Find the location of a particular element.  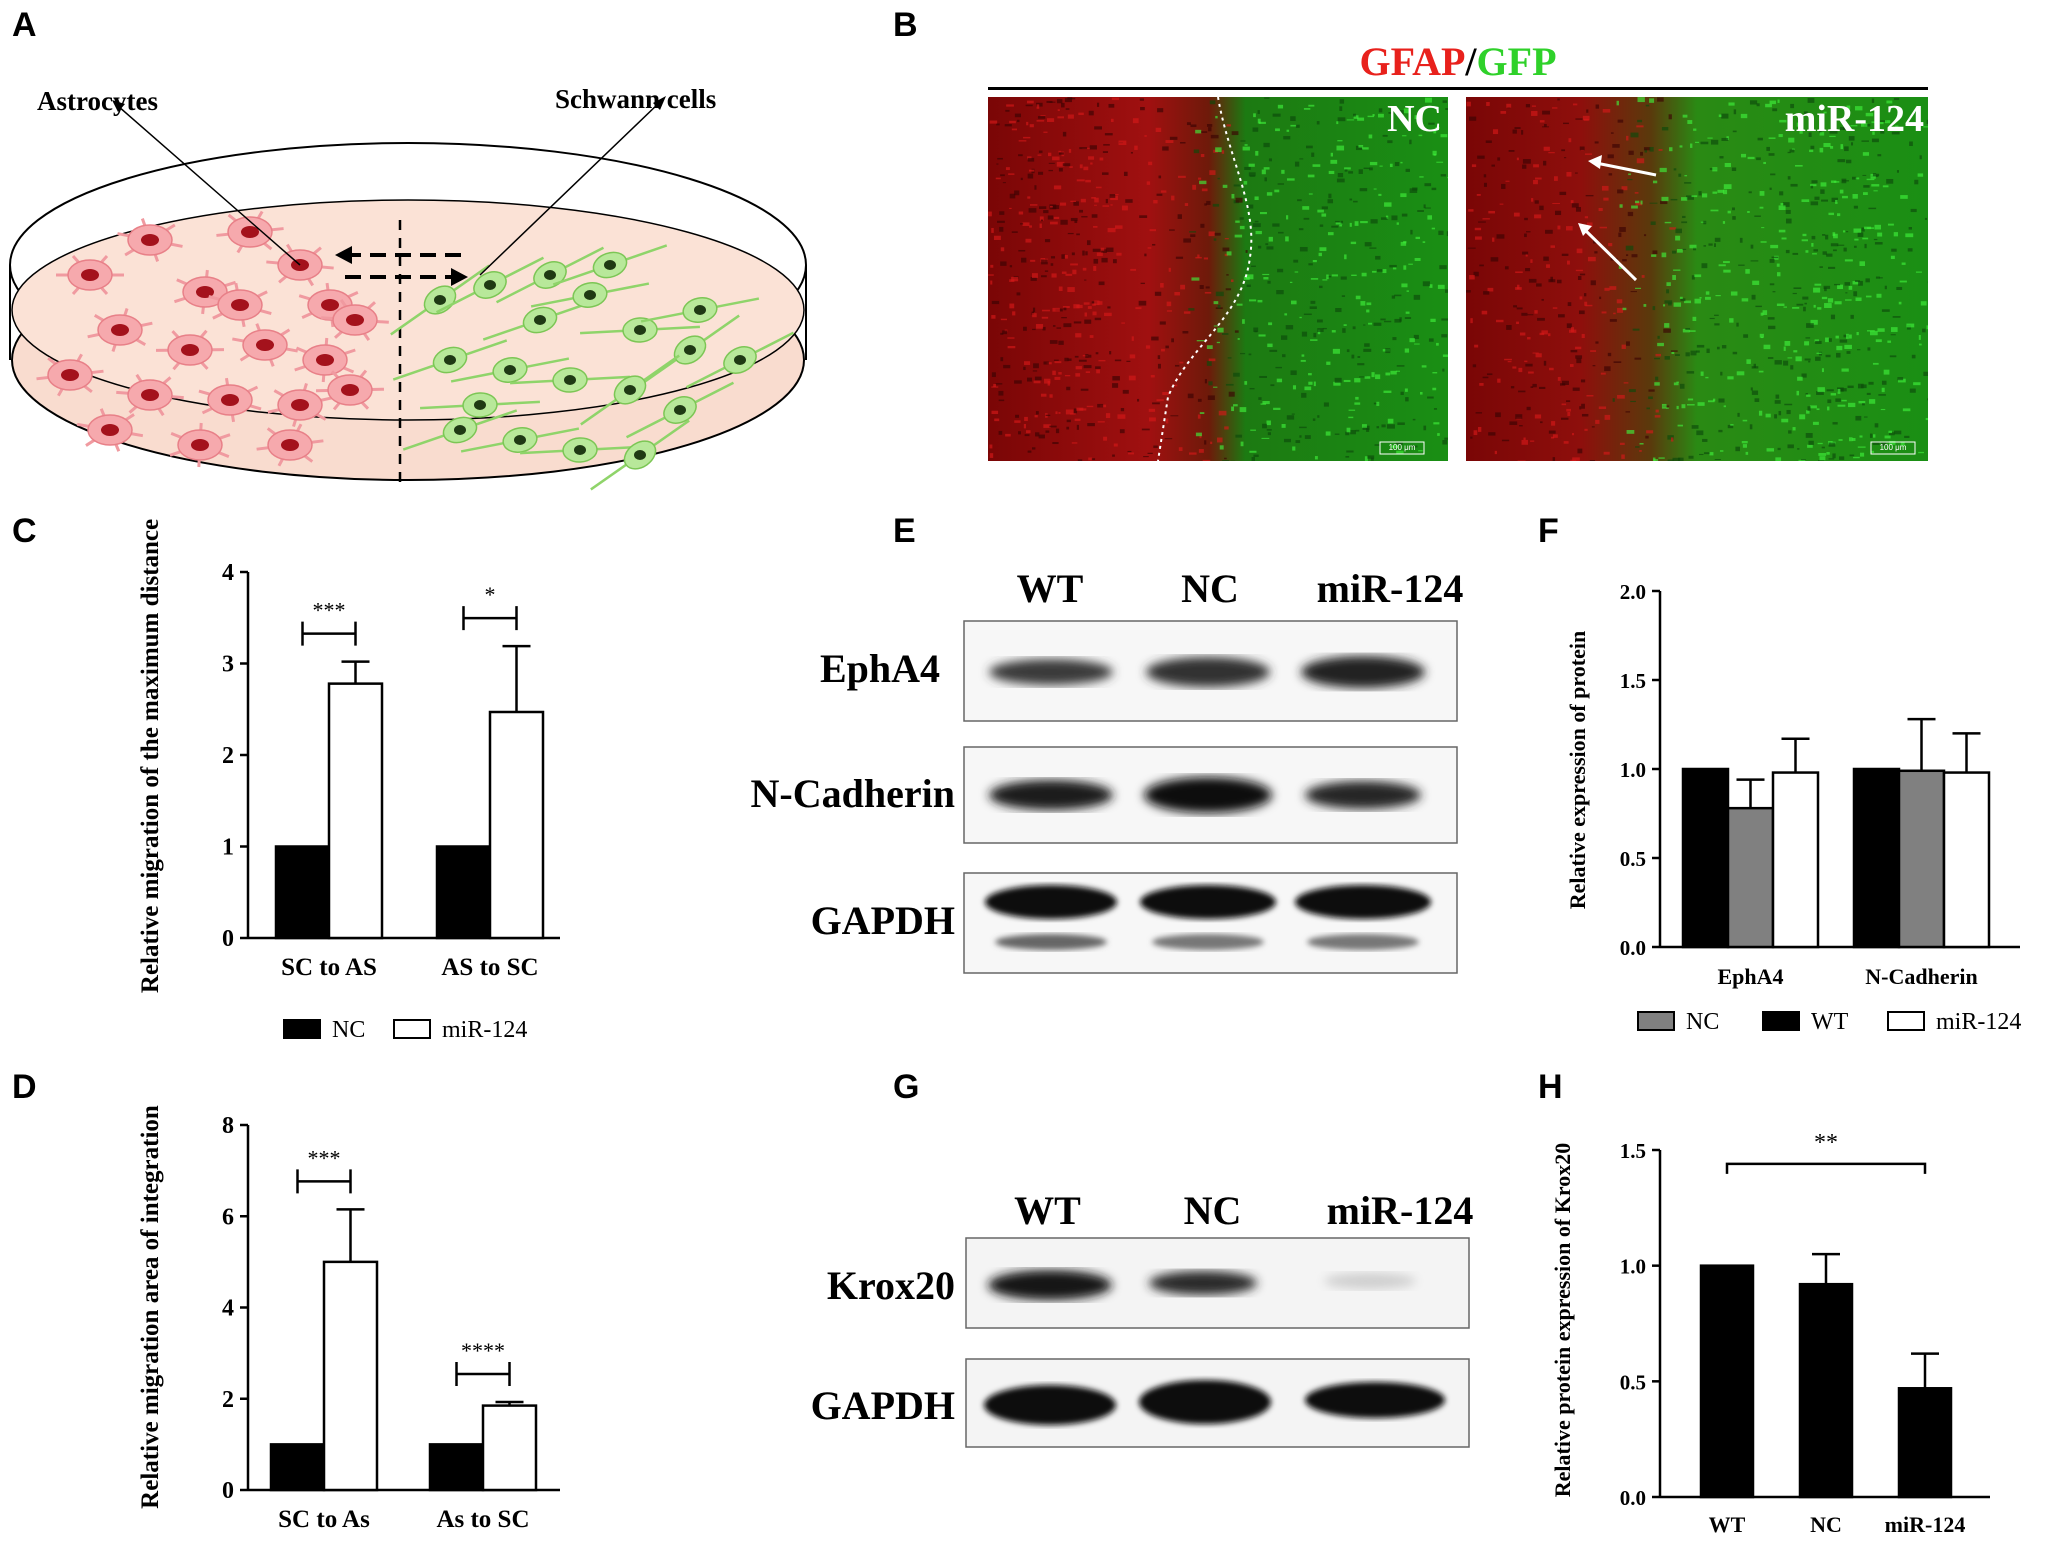

band-krox20-nc is located at coordinates (1203, 1283).